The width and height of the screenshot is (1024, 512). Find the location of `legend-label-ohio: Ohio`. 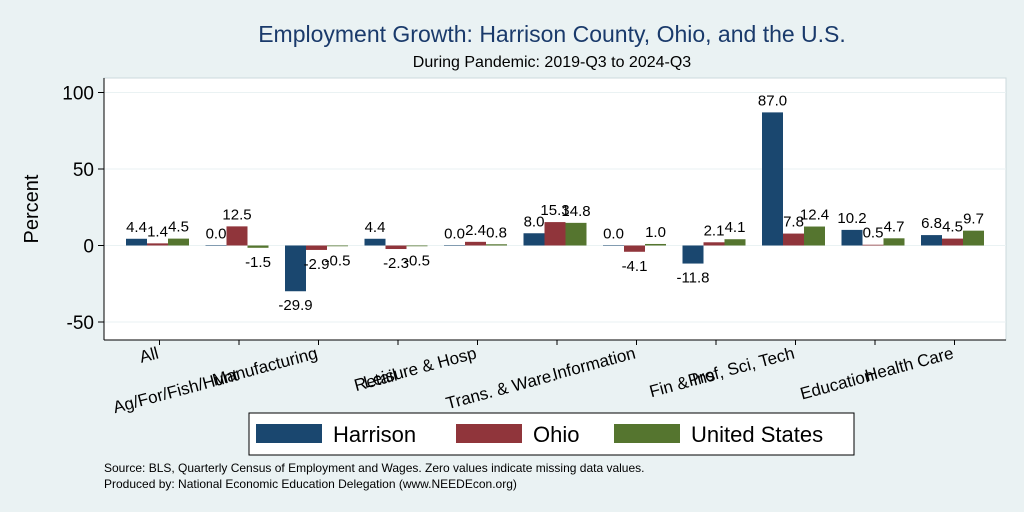

legend-label-ohio: Ohio is located at coordinates (556, 434).